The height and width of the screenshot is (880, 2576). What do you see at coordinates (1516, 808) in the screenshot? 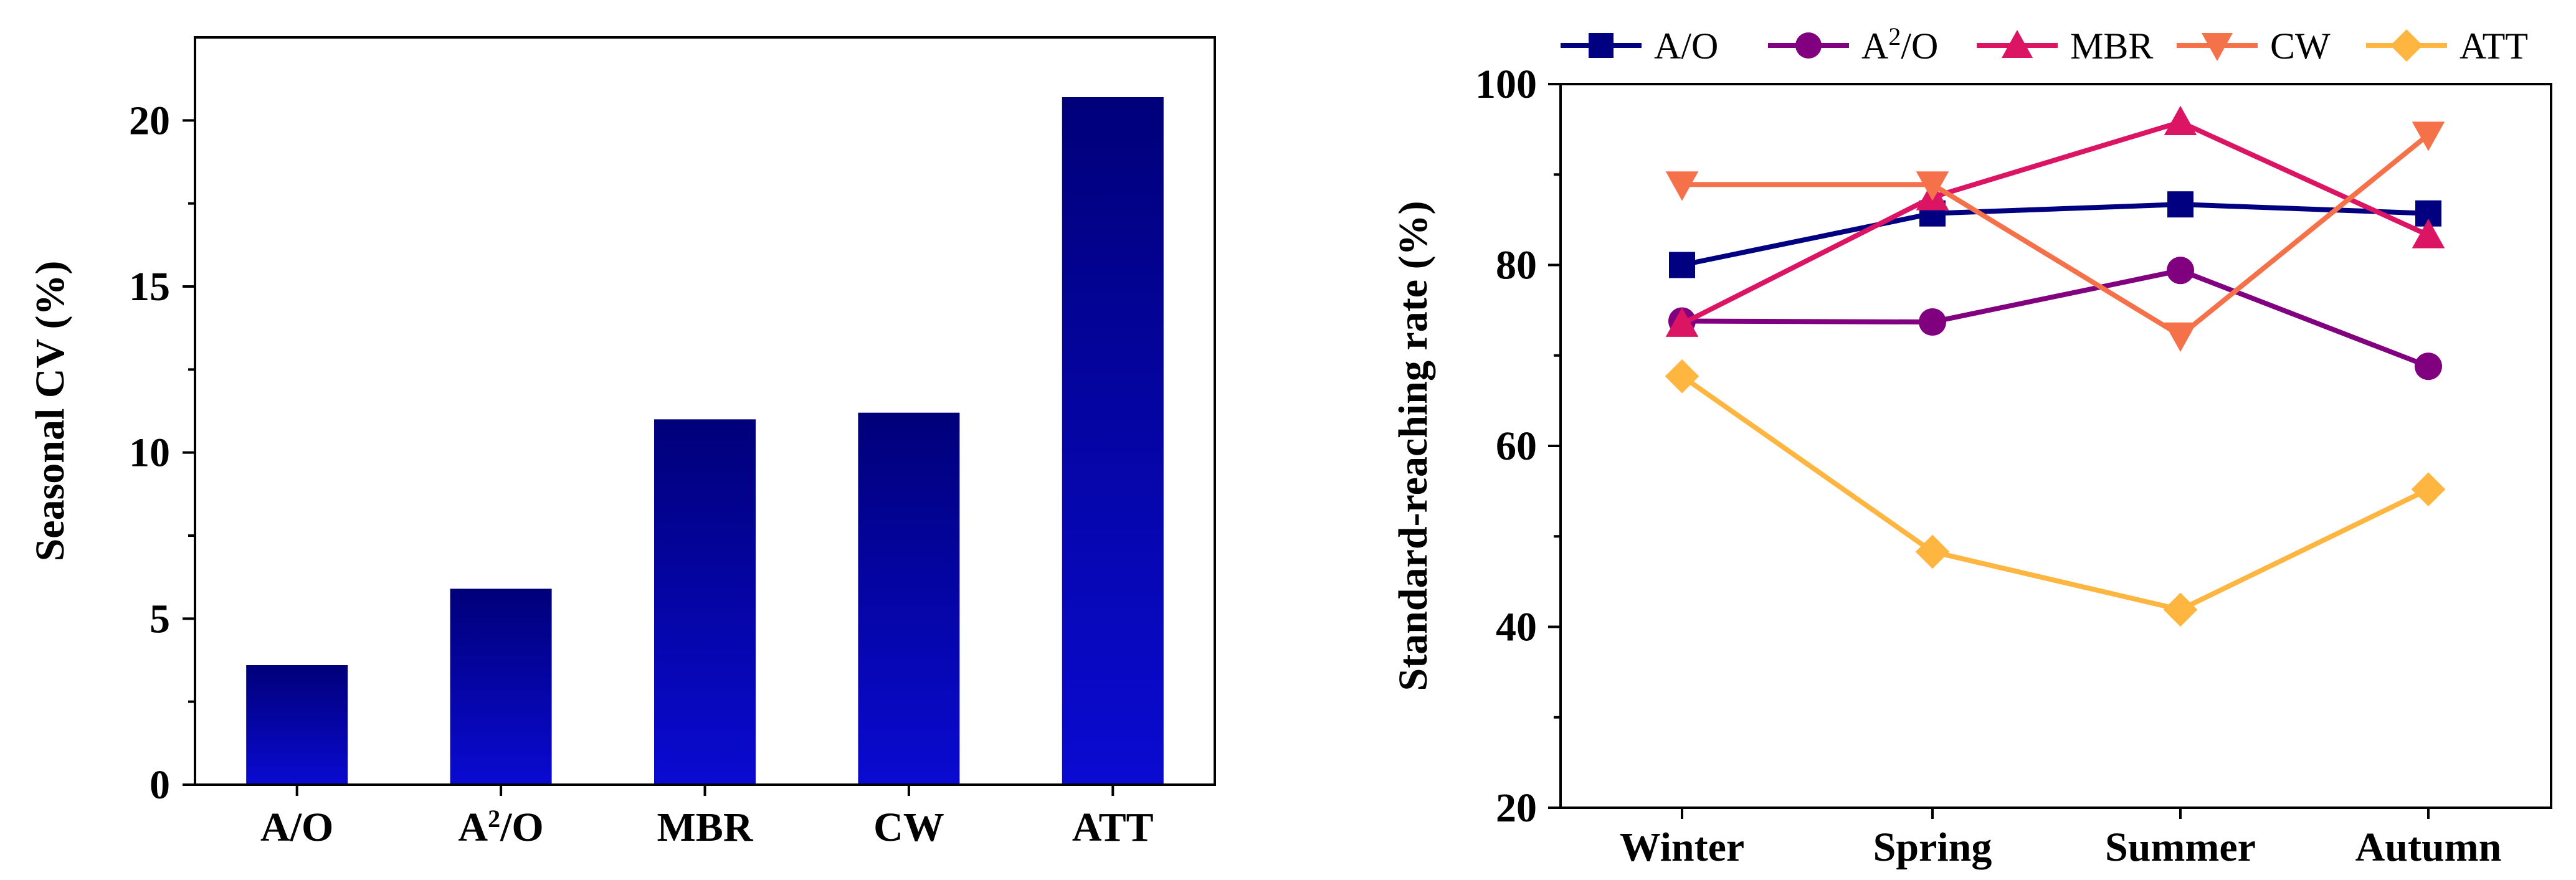
I see `line-y-tick-label: 20` at bounding box center [1516, 808].